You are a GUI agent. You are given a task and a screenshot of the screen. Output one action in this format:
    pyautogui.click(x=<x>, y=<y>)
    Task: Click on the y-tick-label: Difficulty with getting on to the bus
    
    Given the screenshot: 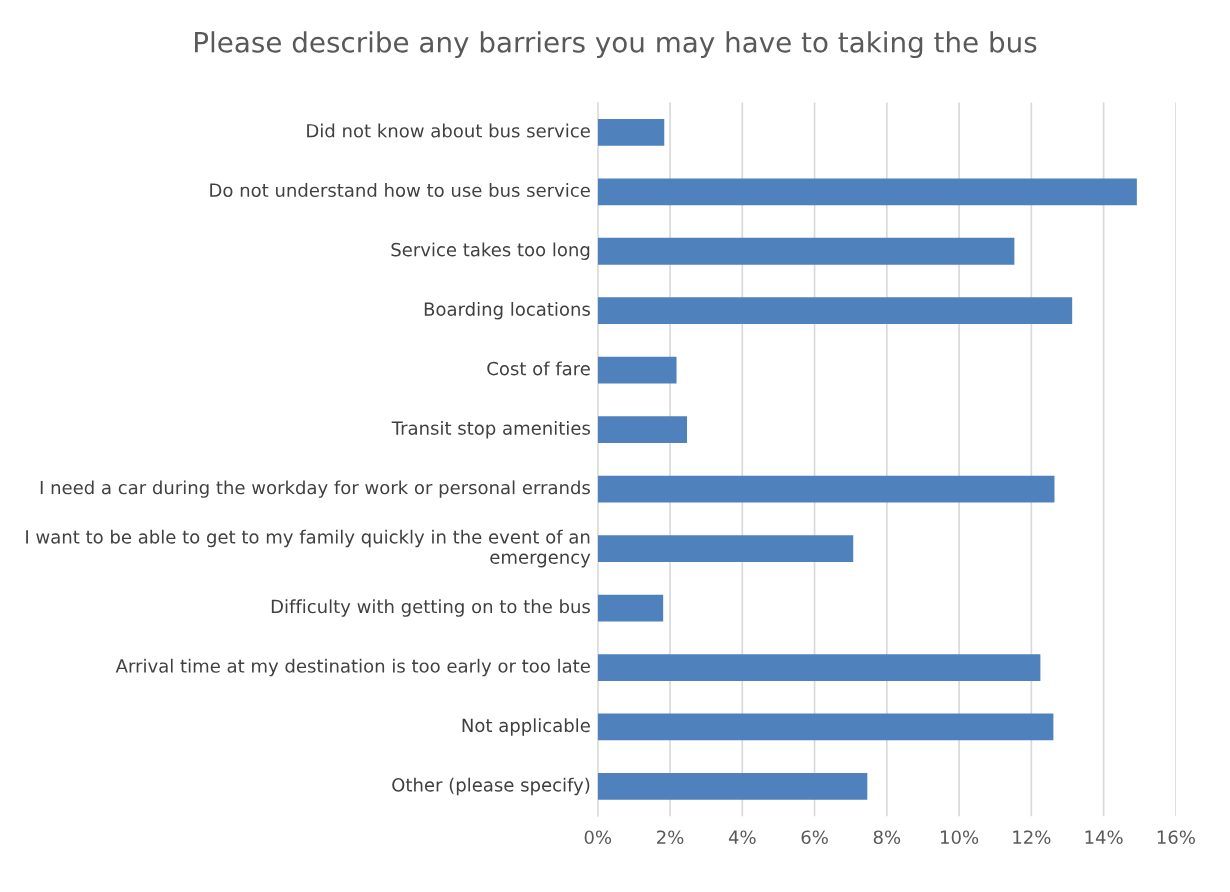 What is the action you would take?
    pyautogui.click(x=430, y=608)
    